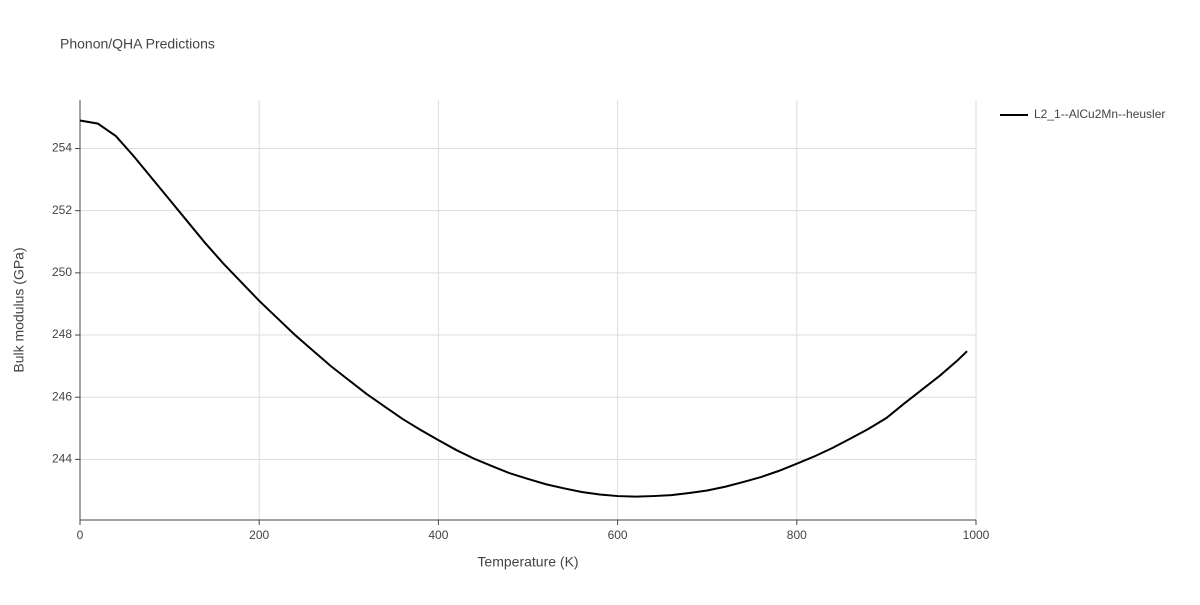 Image resolution: width=1200 pixels, height=605 pixels. What do you see at coordinates (62, 396) in the screenshot?
I see `y-tick-label: 246` at bounding box center [62, 396].